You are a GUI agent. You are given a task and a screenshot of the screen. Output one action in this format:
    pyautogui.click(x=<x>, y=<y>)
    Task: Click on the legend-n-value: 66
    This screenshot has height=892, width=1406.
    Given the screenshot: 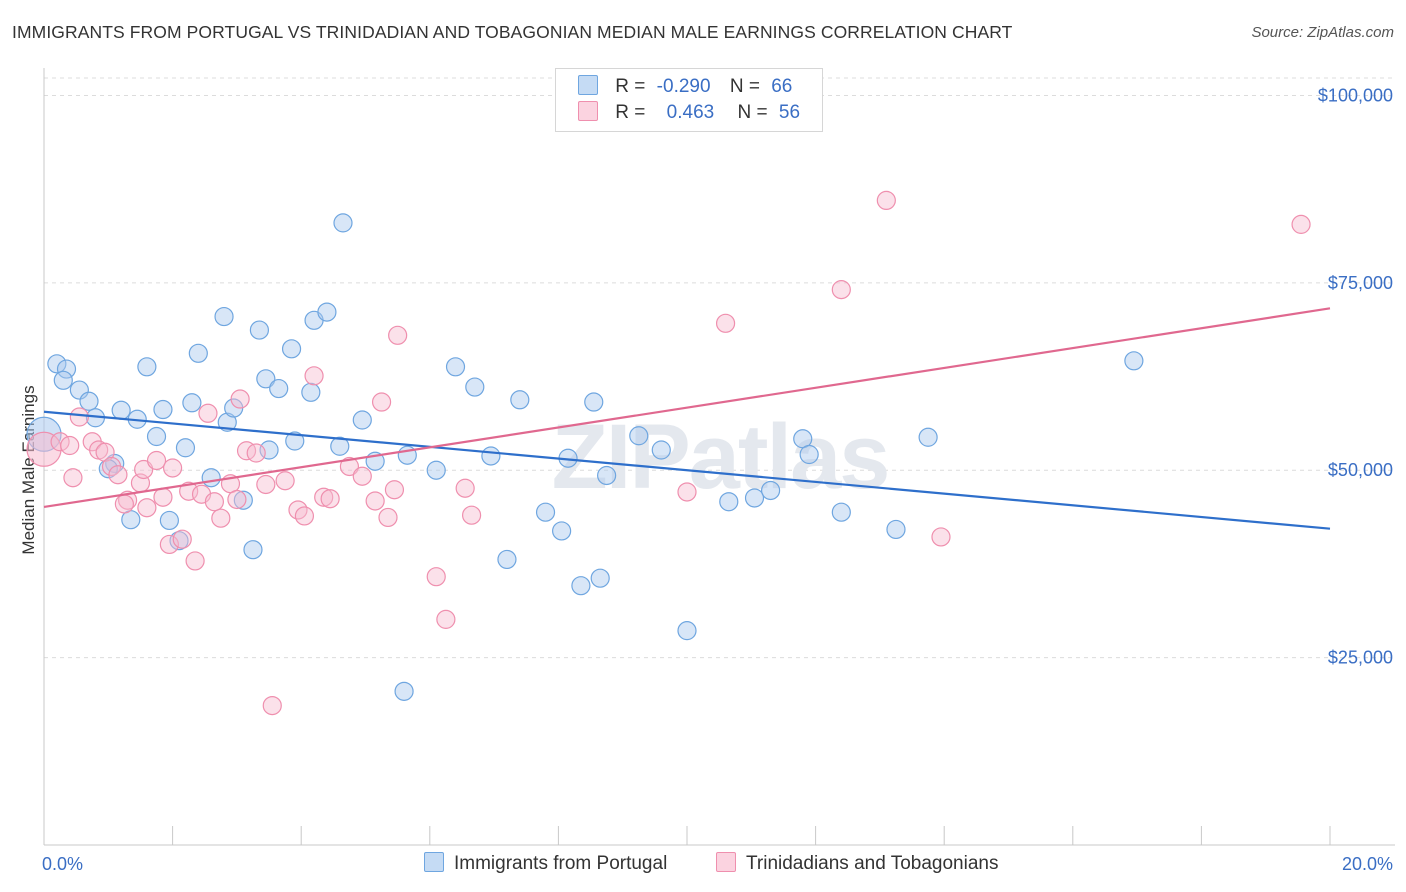 What is the action you would take?
    pyautogui.click(x=782, y=86)
    